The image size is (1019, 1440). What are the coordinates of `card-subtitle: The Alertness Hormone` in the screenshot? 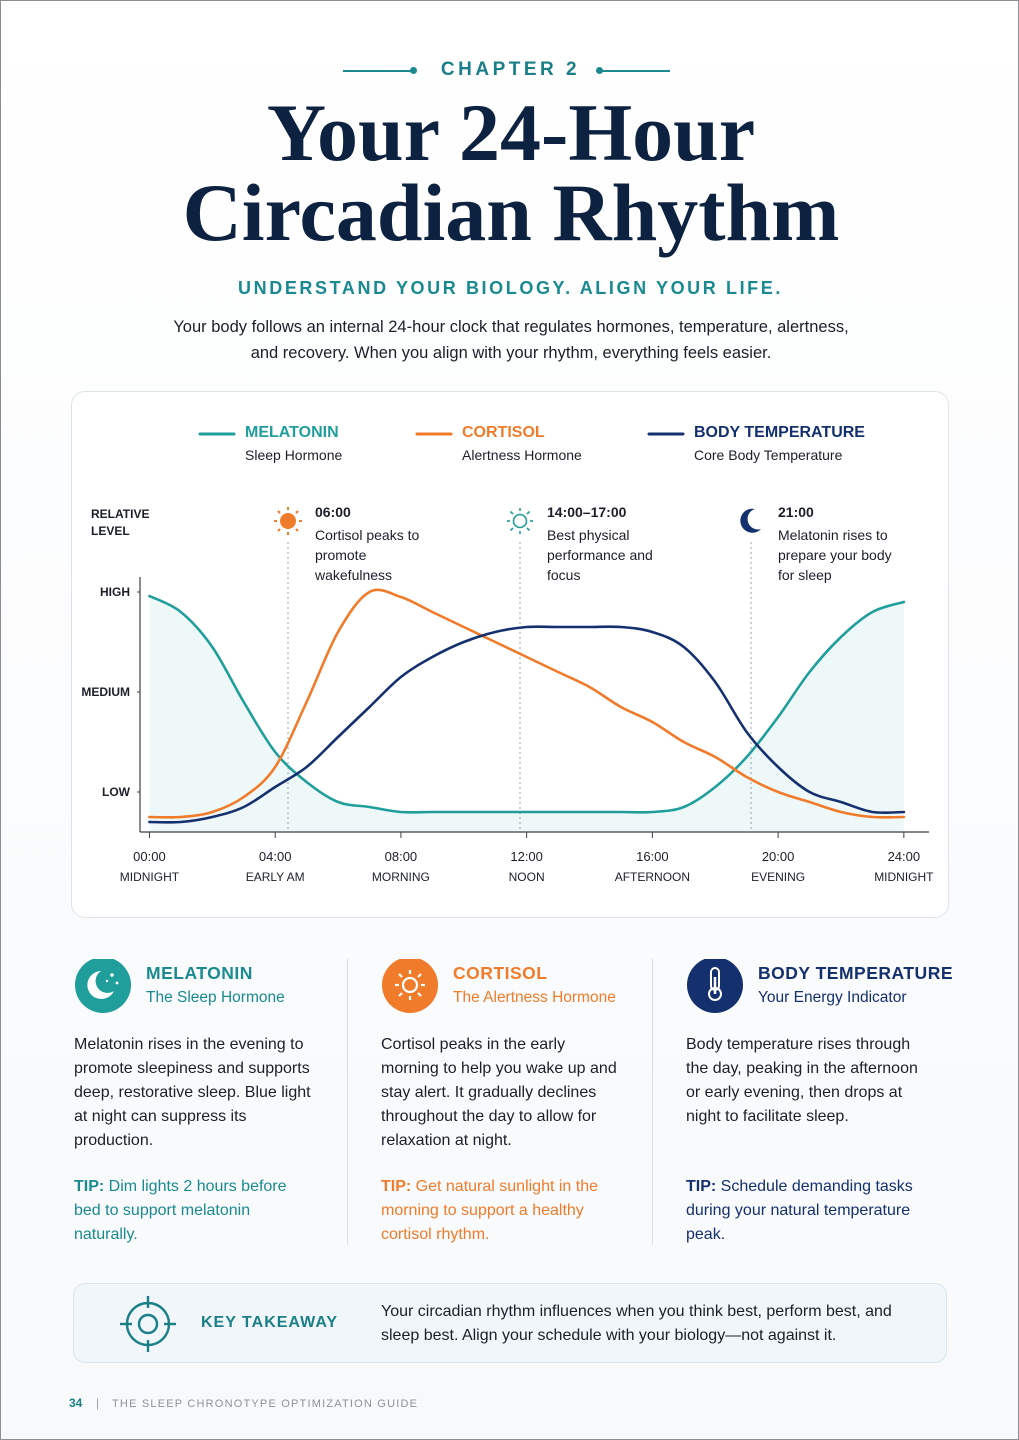 It's located at (534, 997).